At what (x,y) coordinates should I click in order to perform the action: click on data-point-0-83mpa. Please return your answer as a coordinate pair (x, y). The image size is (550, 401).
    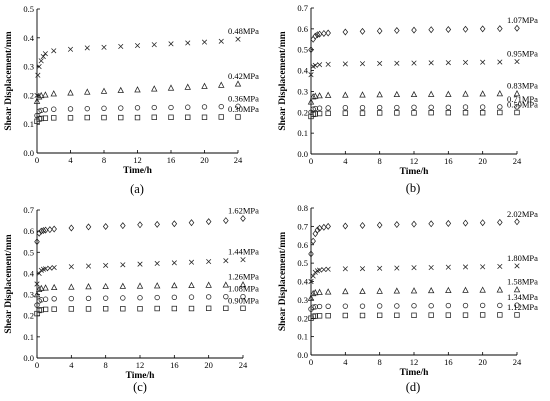
    Looking at the image, I should click on (319, 95).